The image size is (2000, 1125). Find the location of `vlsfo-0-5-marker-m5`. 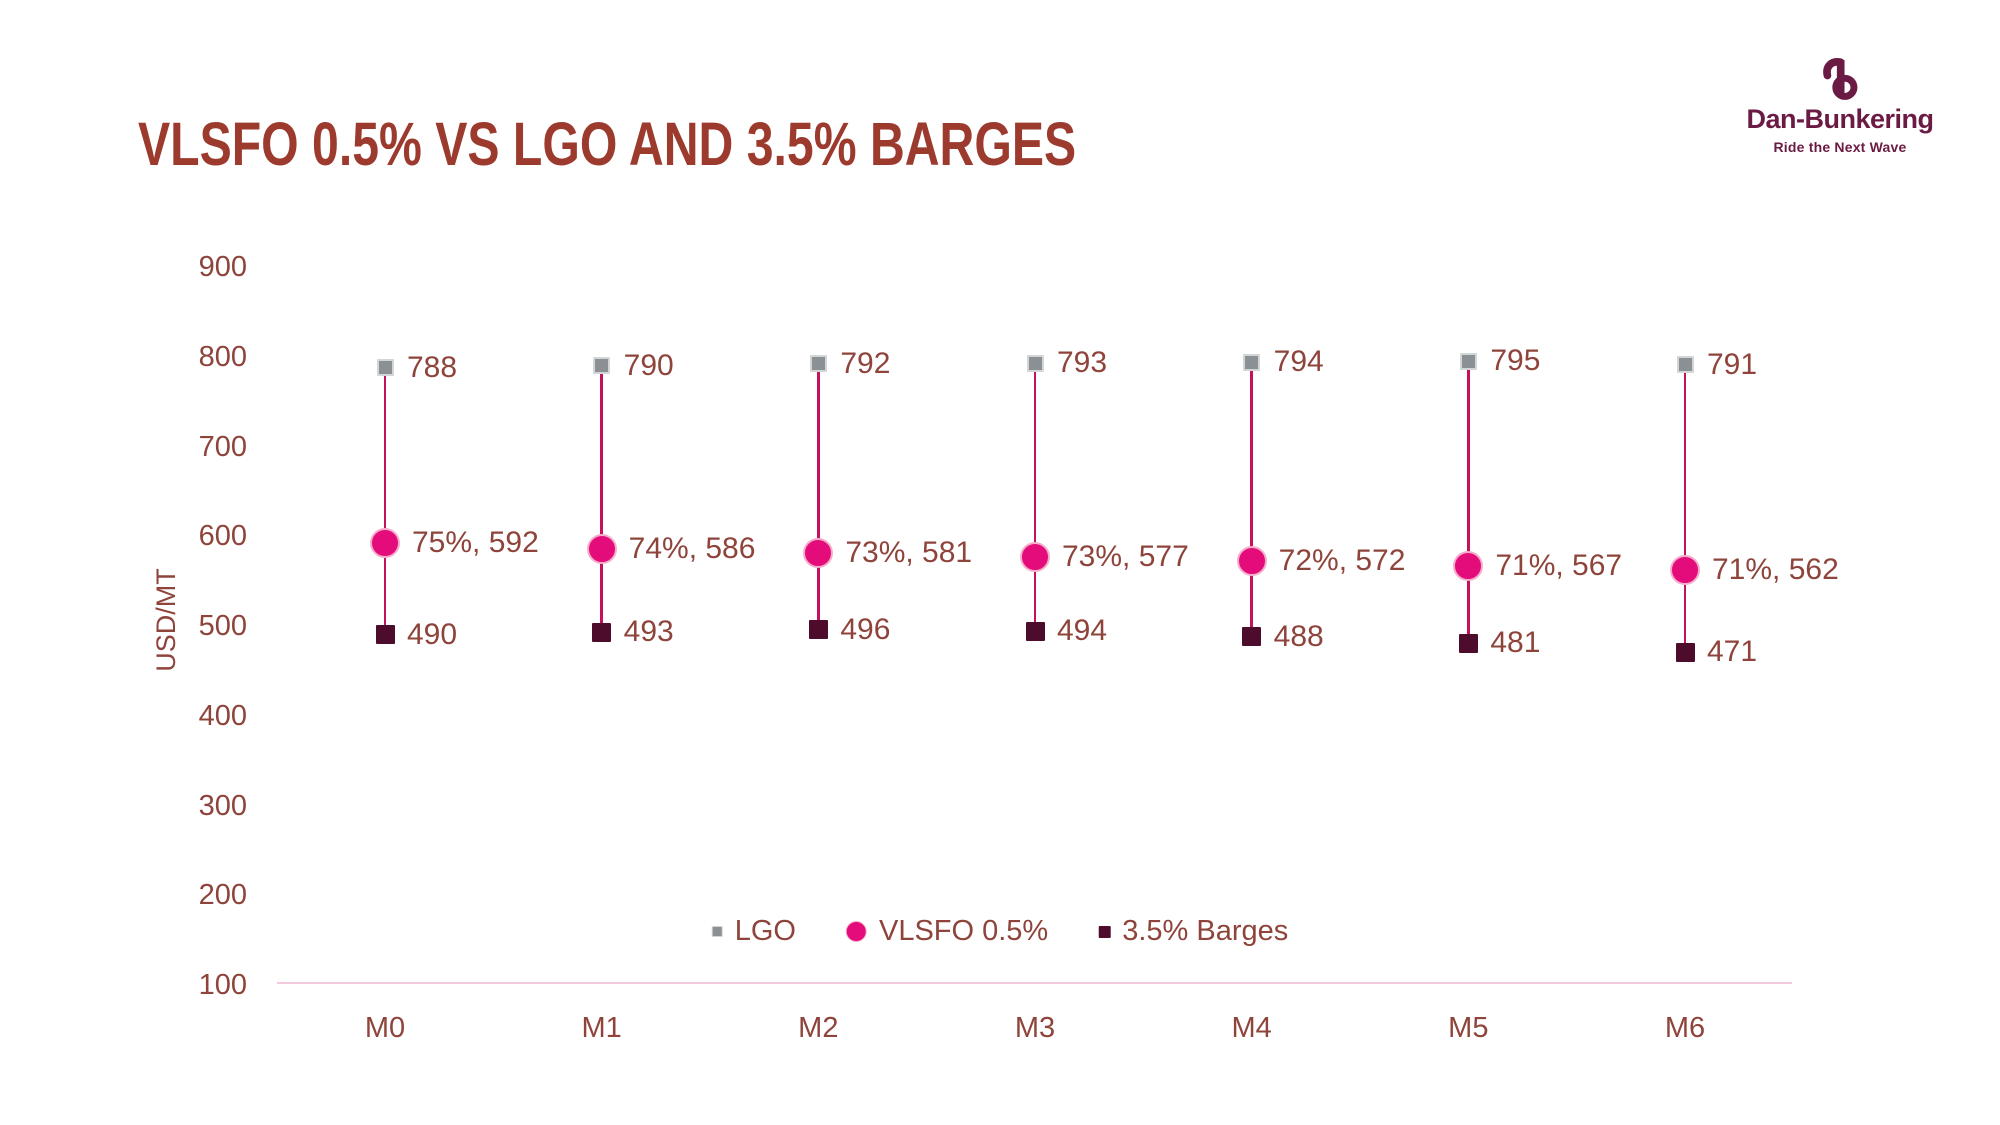

vlsfo-0-5-marker-m5 is located at coordinates (1468, 565).